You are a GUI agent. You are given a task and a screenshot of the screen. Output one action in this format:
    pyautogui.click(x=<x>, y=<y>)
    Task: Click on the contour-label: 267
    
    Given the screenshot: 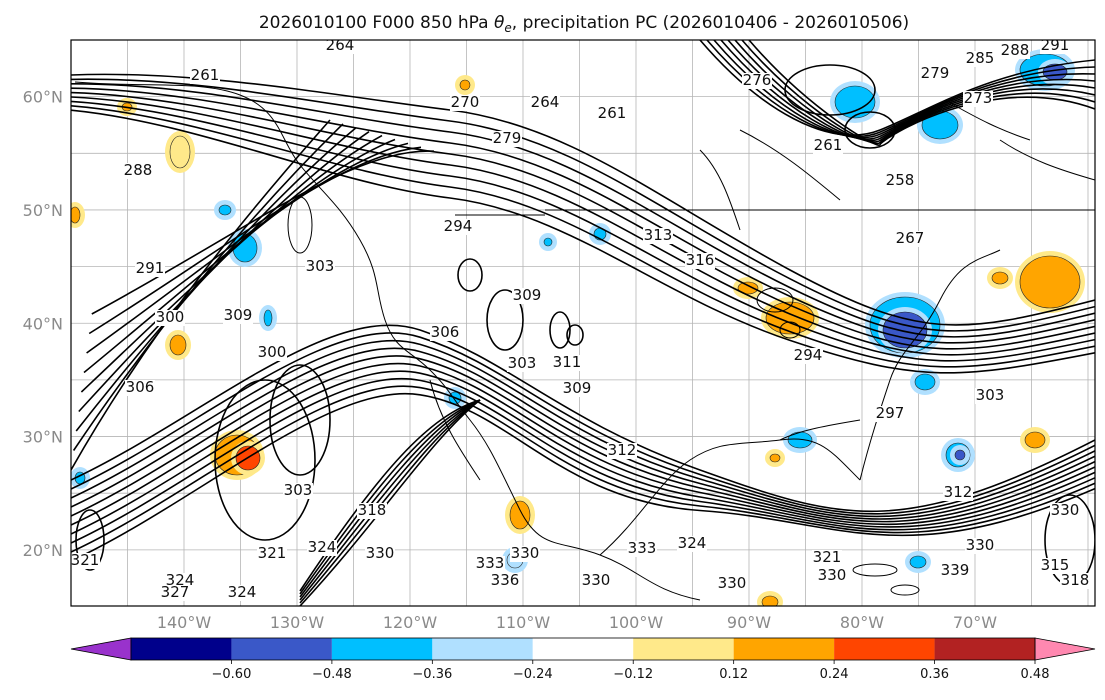 What is the action you would take?
    pyautogui.click(x=910, y=238)
    